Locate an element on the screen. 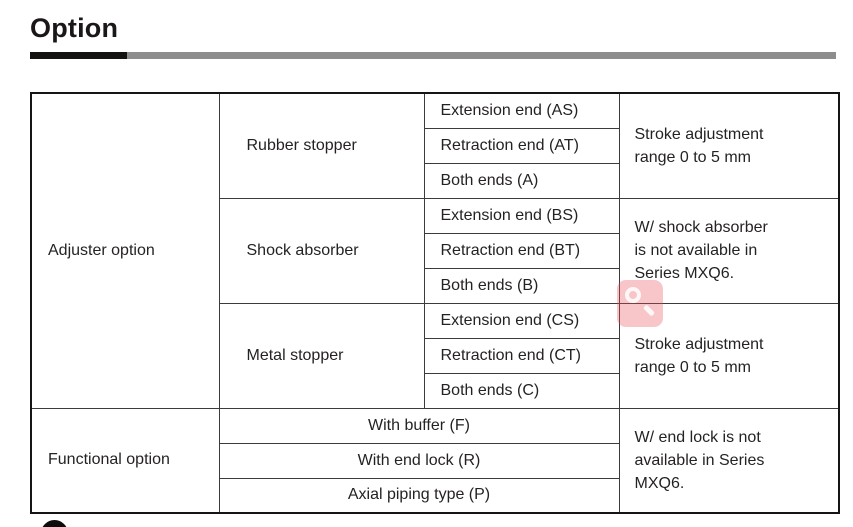 This screenshot has width=853, height=527. table-row: Both ends (C) is located at coordinates (435, 390).